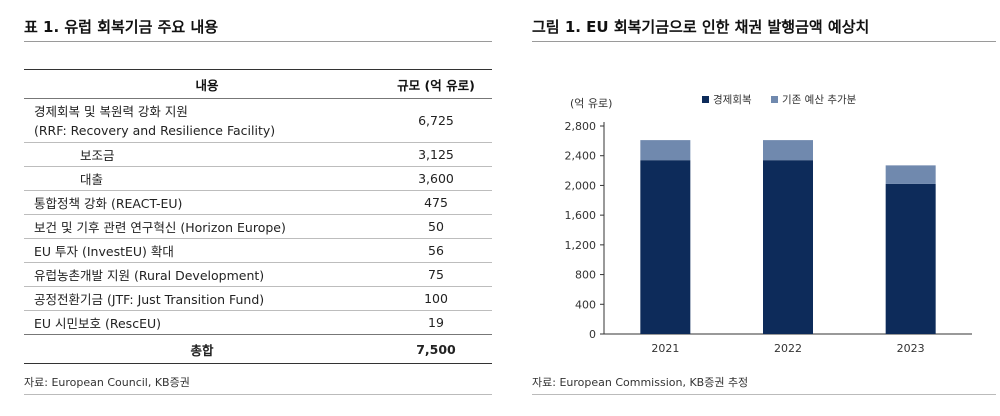 The width and height of the screenshot is (1000, 416). What do you see at coordinates (258, 323) in the screenshot?
I see `table-row-resceu: EU 시민보호 (RescEU) 19` at bounding box center [258, 323].